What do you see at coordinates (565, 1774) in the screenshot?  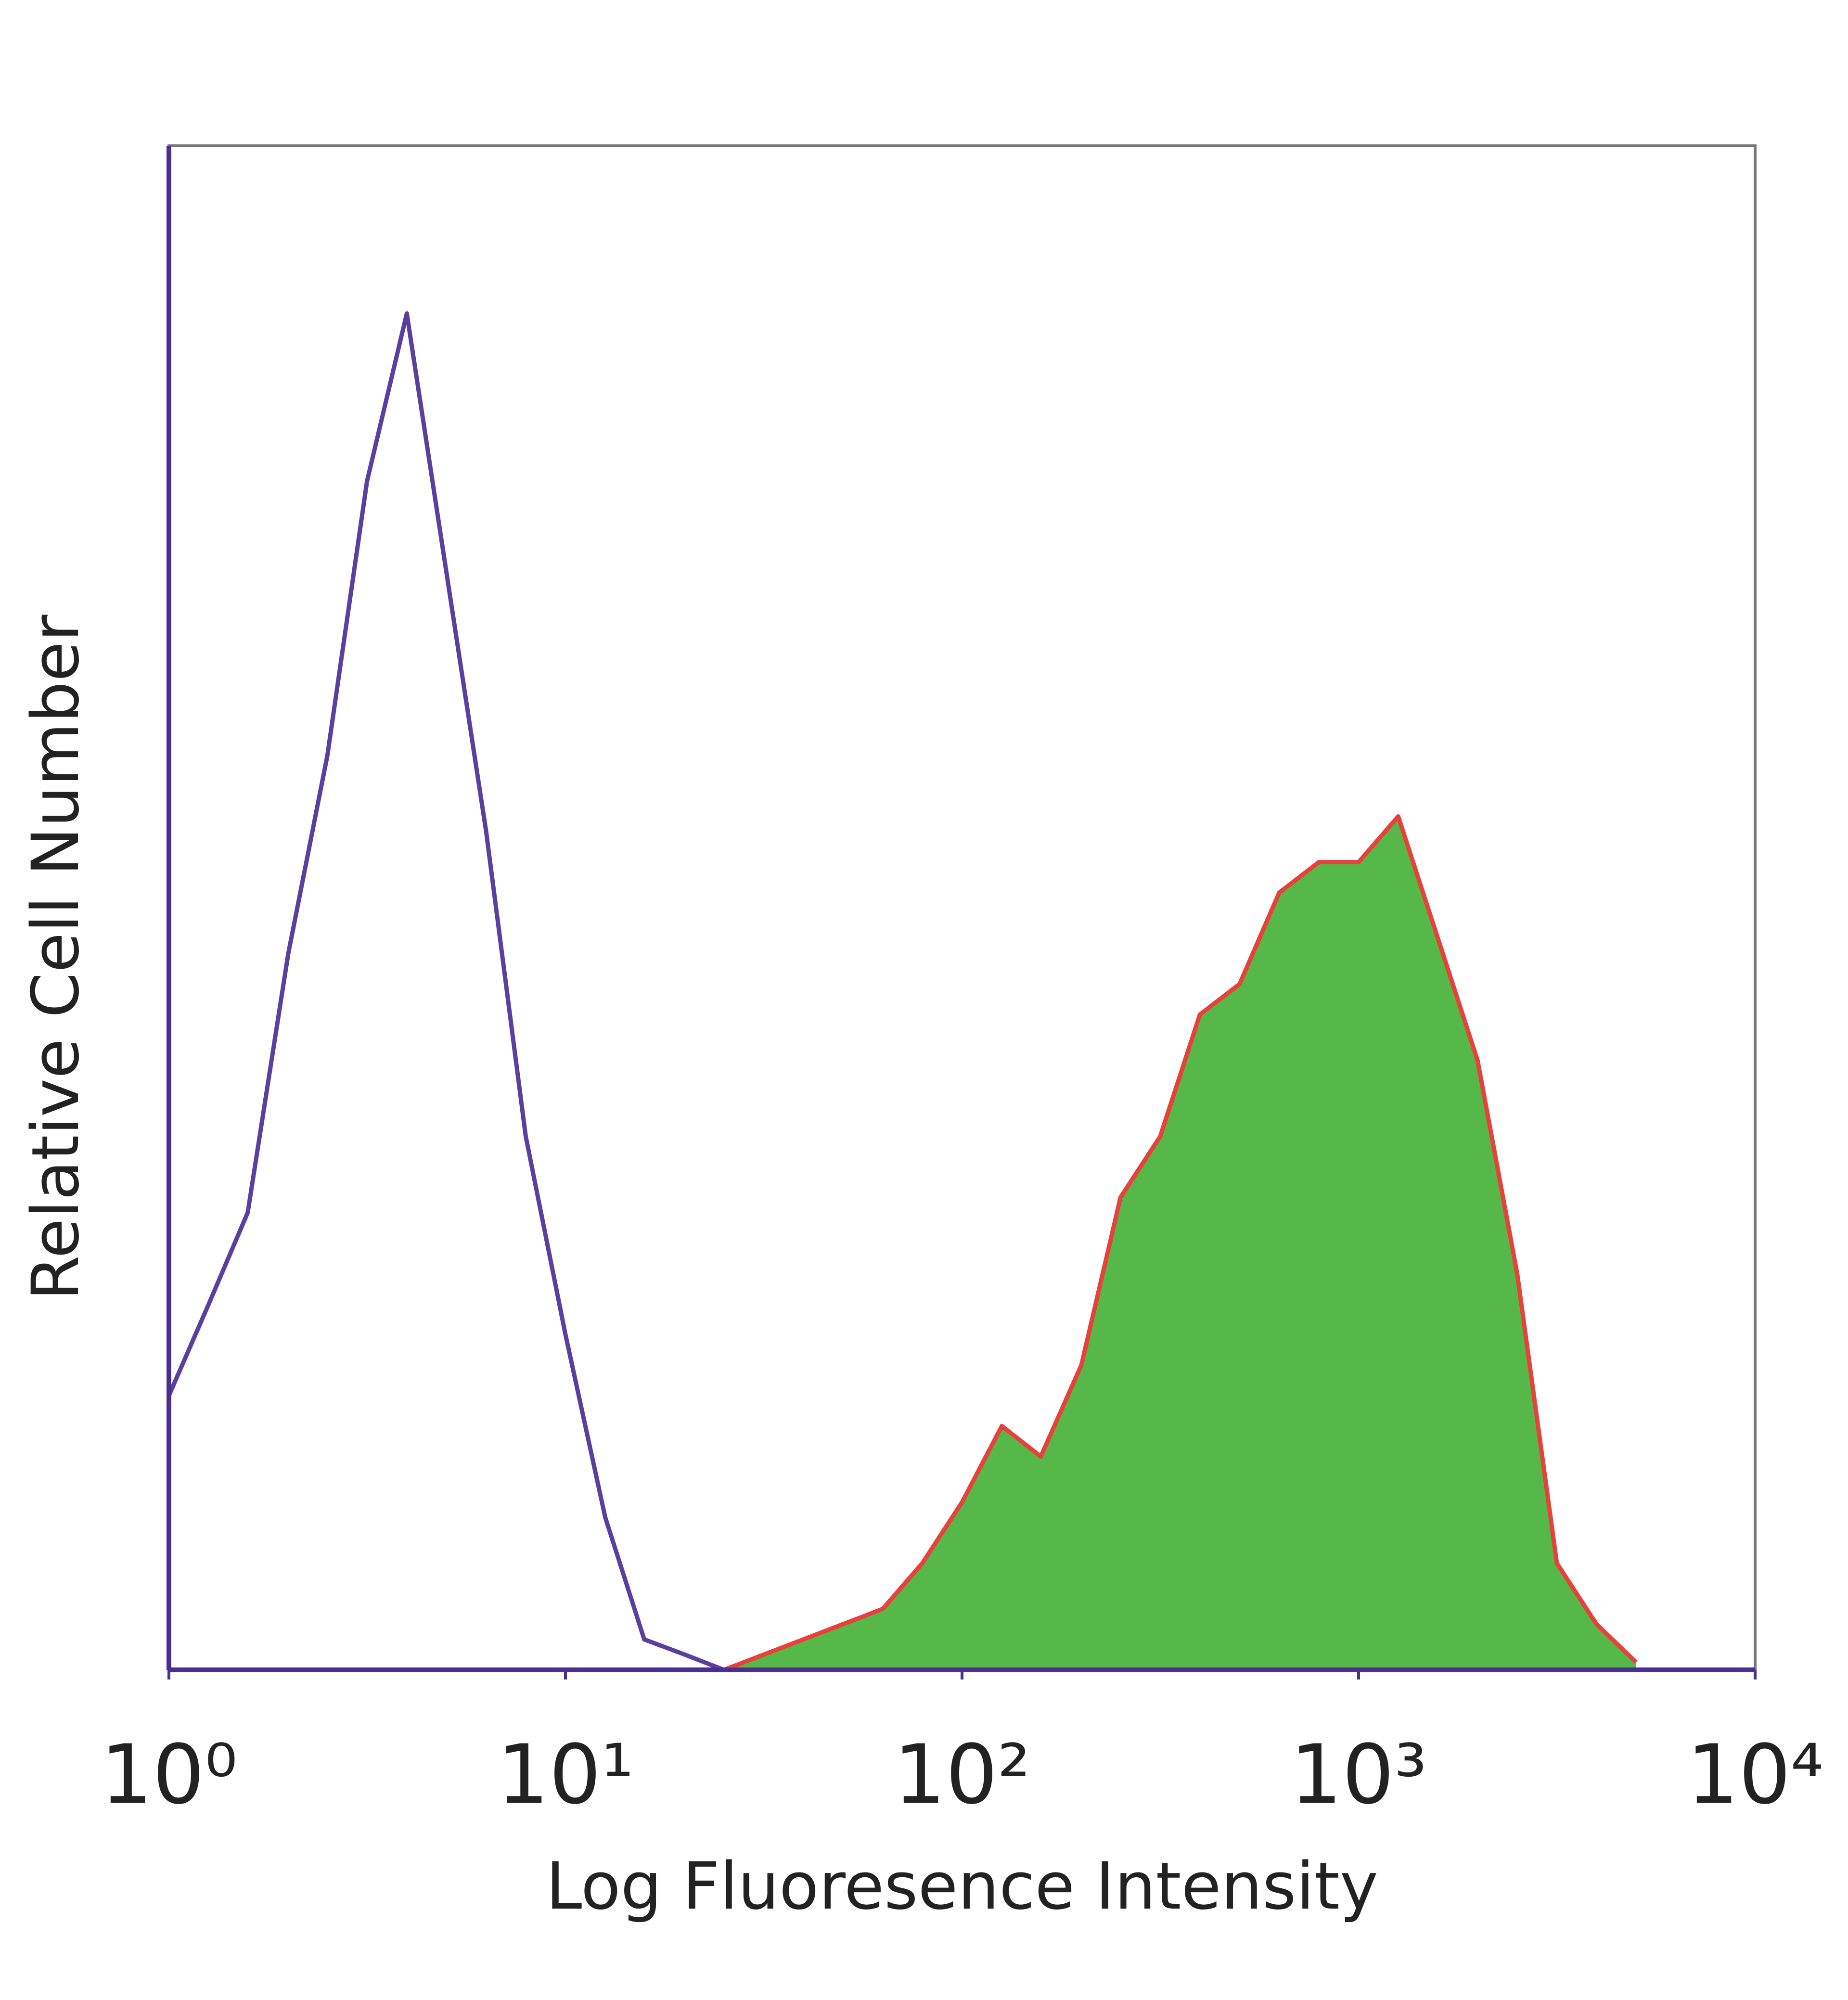 I see `x-tick-label: 10¹` at bounding box center [565, 1774].